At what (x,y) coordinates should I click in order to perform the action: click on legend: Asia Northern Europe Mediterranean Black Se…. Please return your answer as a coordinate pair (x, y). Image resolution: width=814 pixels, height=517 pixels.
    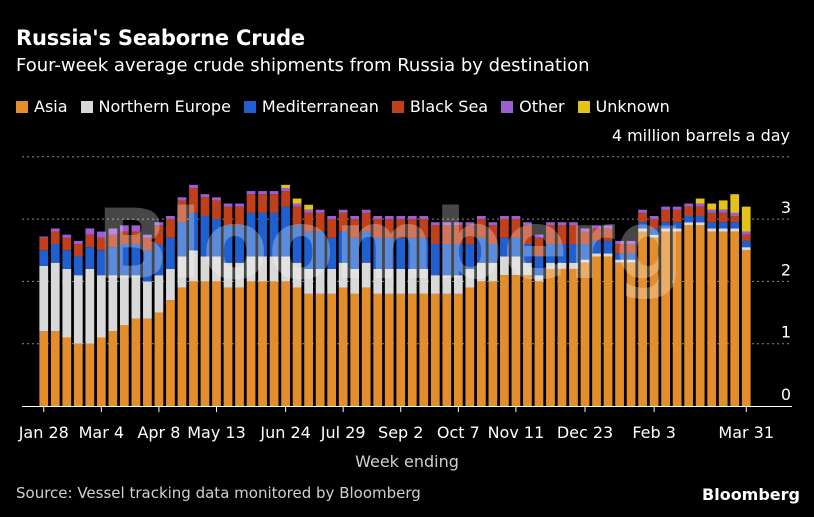
    Looking at the image, I should click on (349, 106).